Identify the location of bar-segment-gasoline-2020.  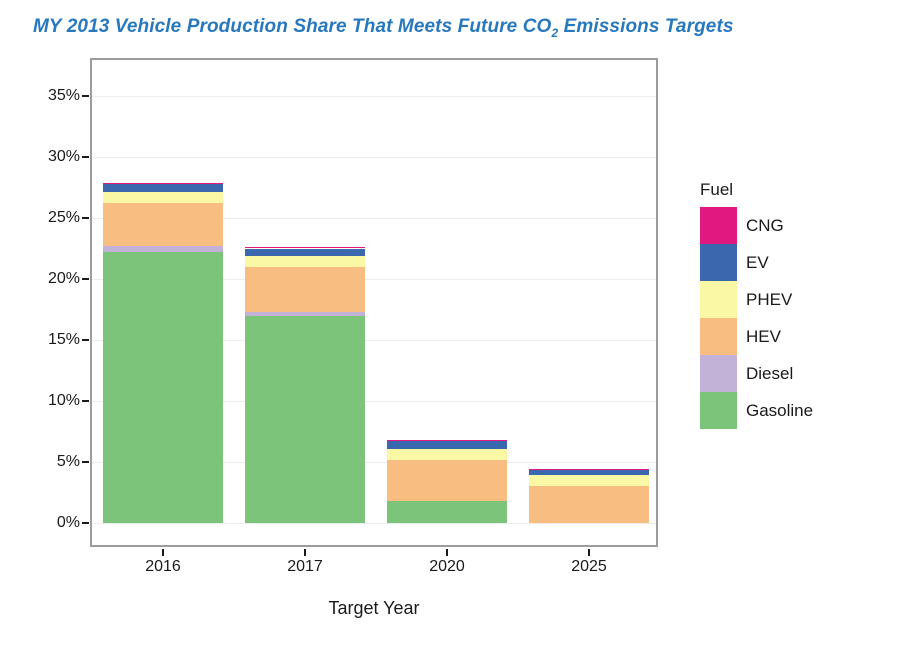
(447, 512).